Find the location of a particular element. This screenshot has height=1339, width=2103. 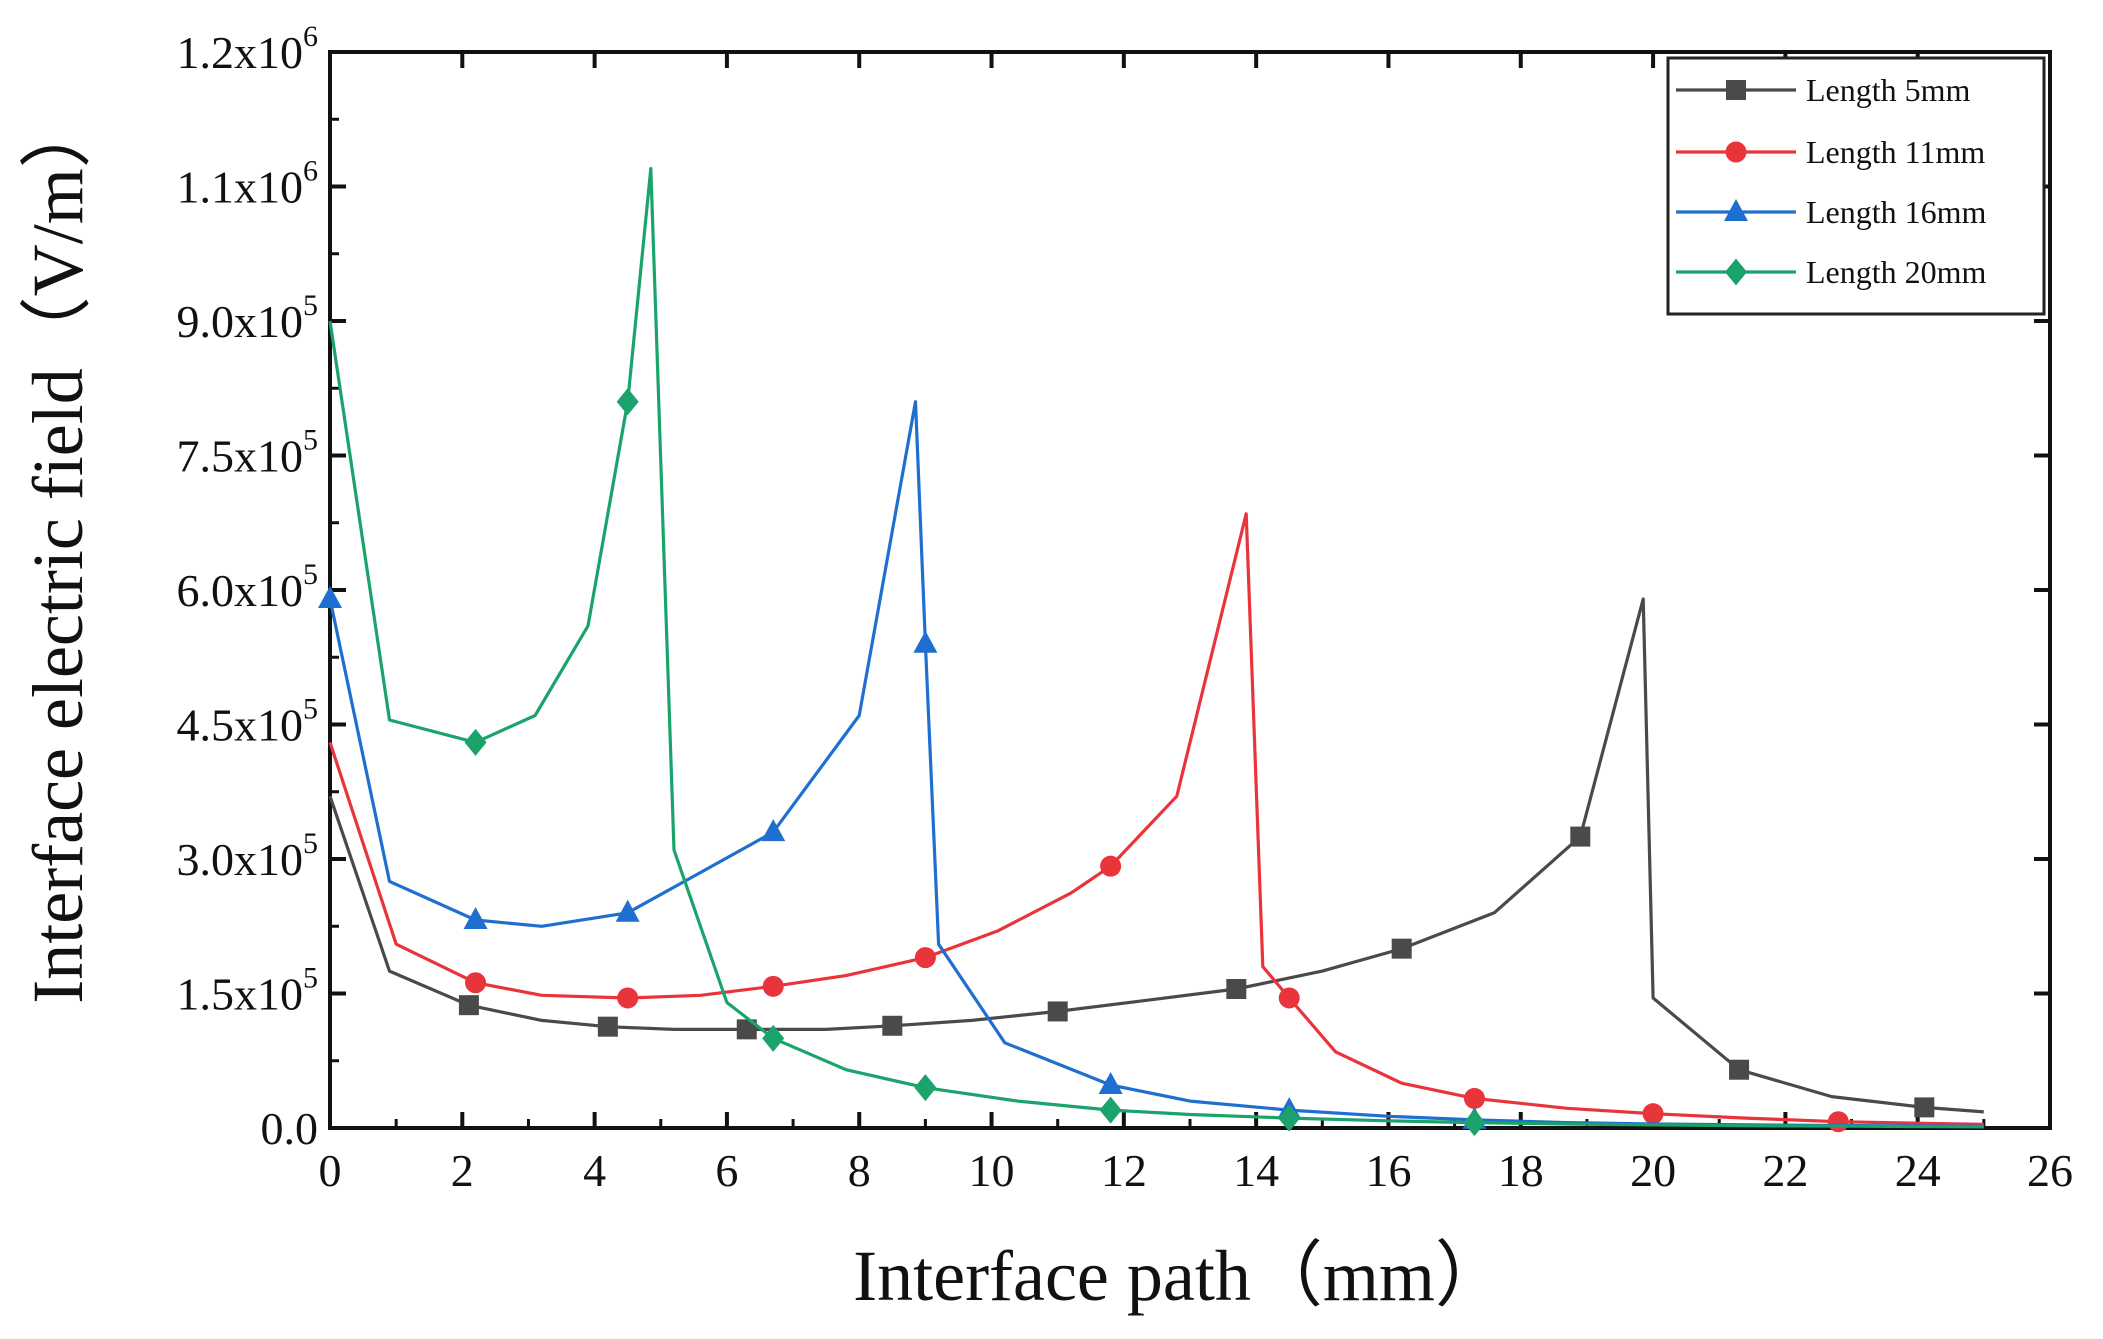

x-tick-label: 6 is located at coordinates (726, 1170).